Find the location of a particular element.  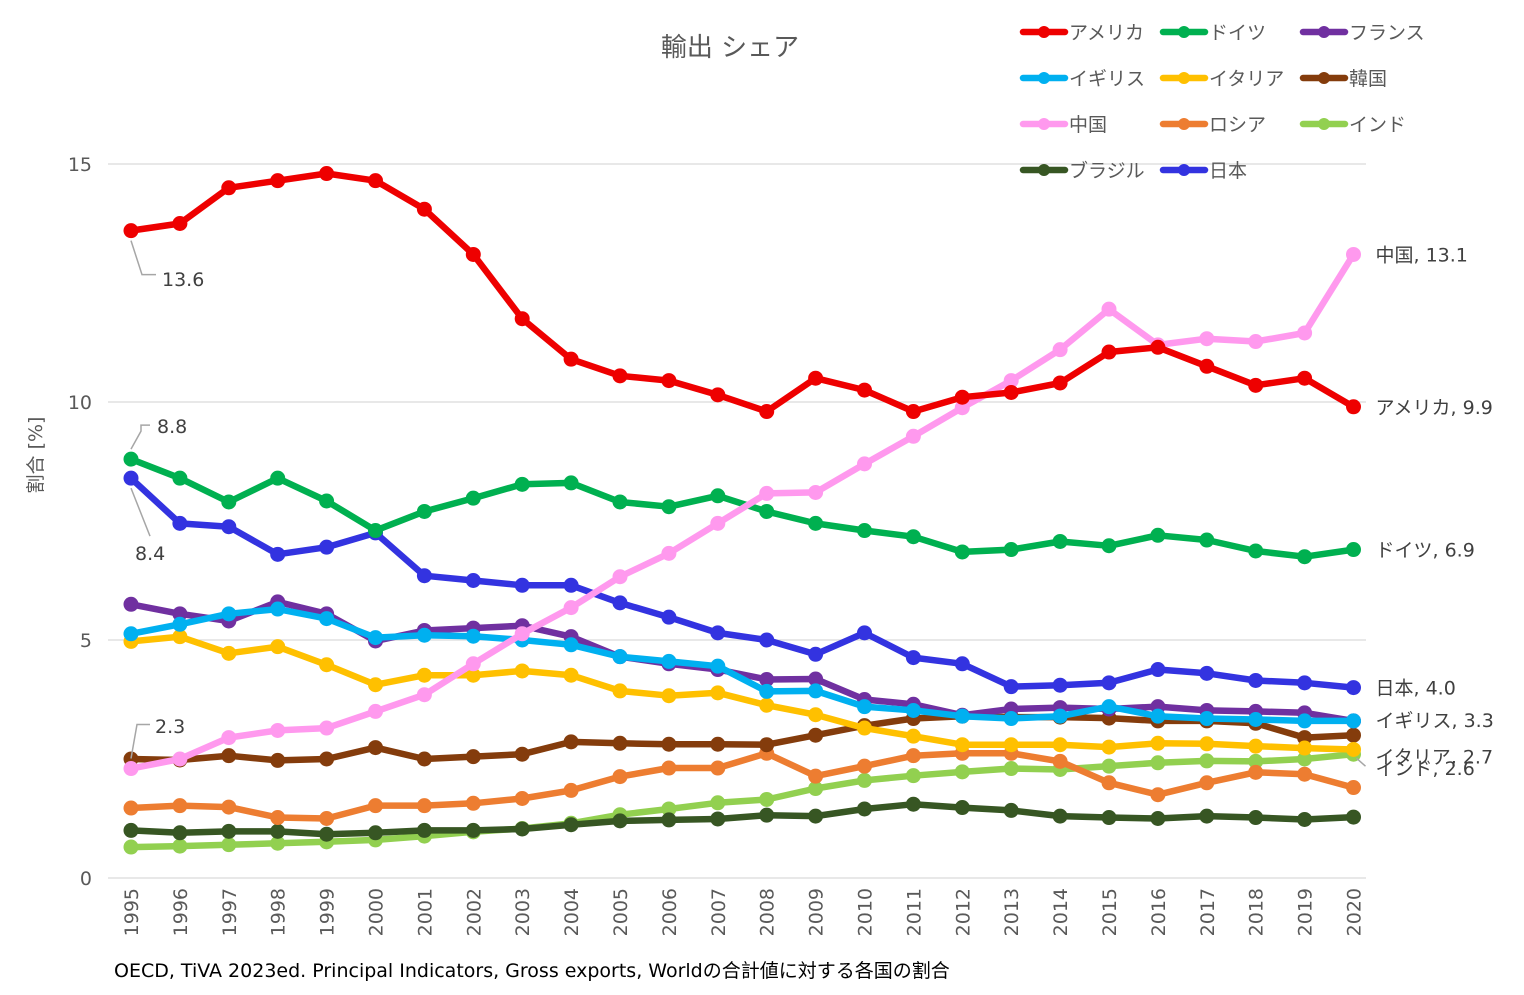

x-tick-label: 2010 is located at coordinates (866, 912).